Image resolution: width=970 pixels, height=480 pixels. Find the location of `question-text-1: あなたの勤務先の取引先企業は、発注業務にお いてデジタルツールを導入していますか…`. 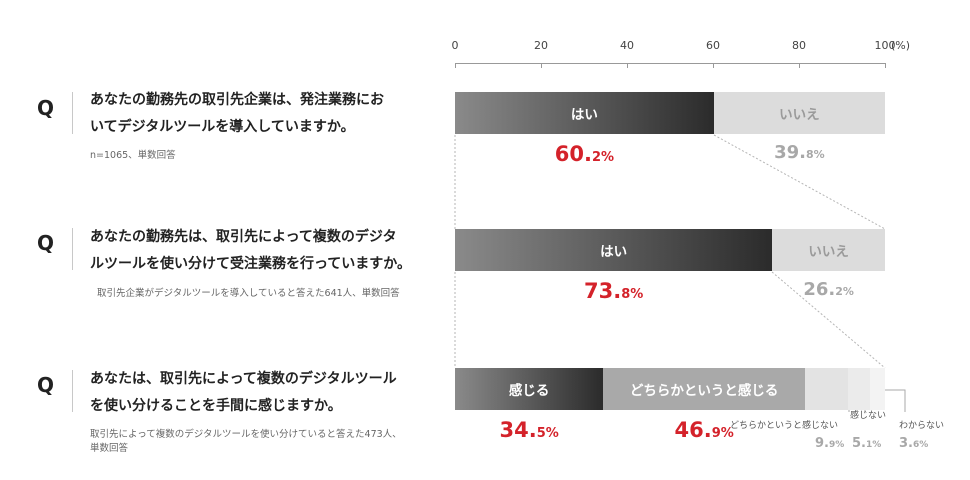

question-text-1: あなたの勤務先の取引先企業は、発注業務にお いてデジタルツールを導入していますか… is located at coordinates (262, 114).